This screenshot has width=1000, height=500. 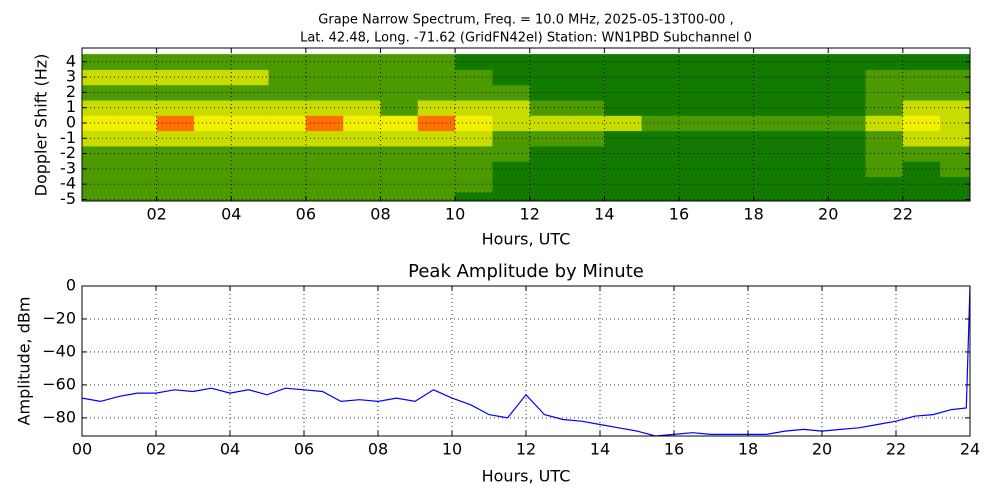 I want to click on x-tick-label: 14, so click(x=604, y=214).